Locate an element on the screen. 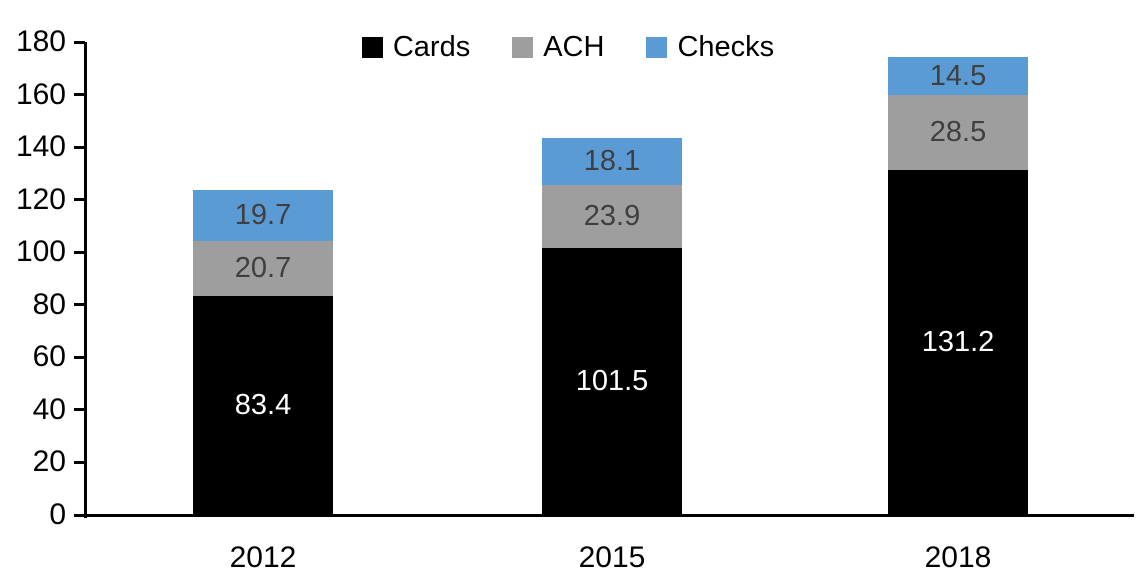  y-tick-label: 20 is located at coordinates (49, 462).